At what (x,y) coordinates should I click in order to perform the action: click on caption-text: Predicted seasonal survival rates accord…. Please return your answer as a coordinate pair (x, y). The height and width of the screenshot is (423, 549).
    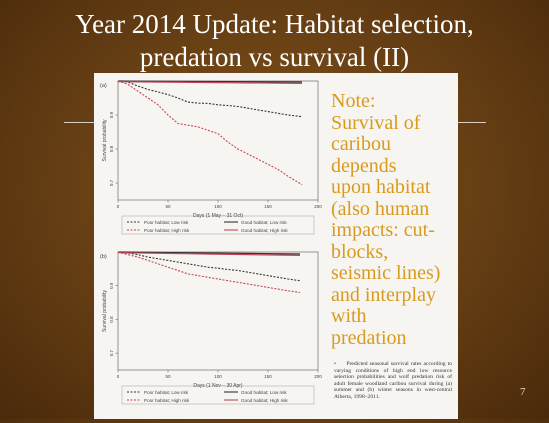
    Looking at the image, I should click on (393, 380).